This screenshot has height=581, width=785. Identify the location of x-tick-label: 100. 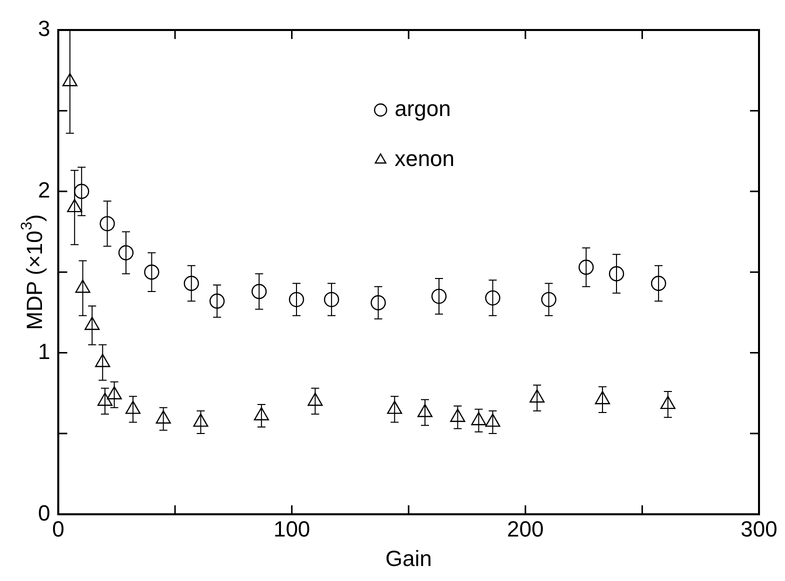
(291, 529).